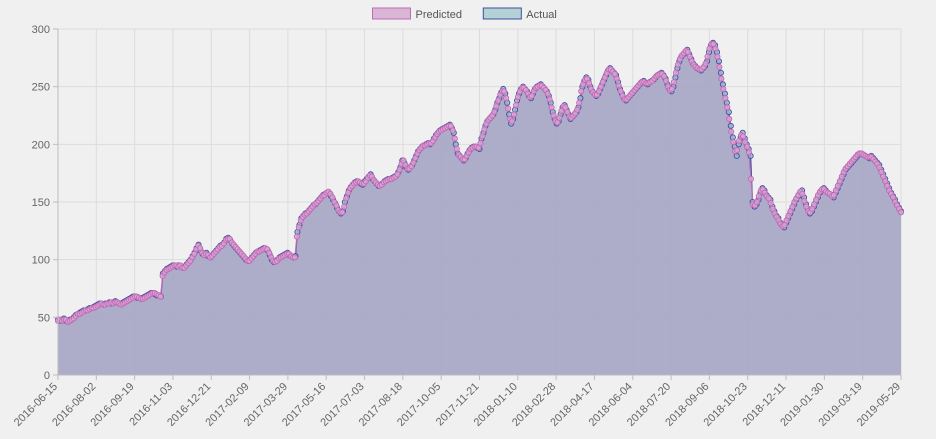 The height and width of the screenshot is (439, 936). Describe the element at coordinates (439, 15) in the screenshot. I see `legend-label: Predicted` at that location.